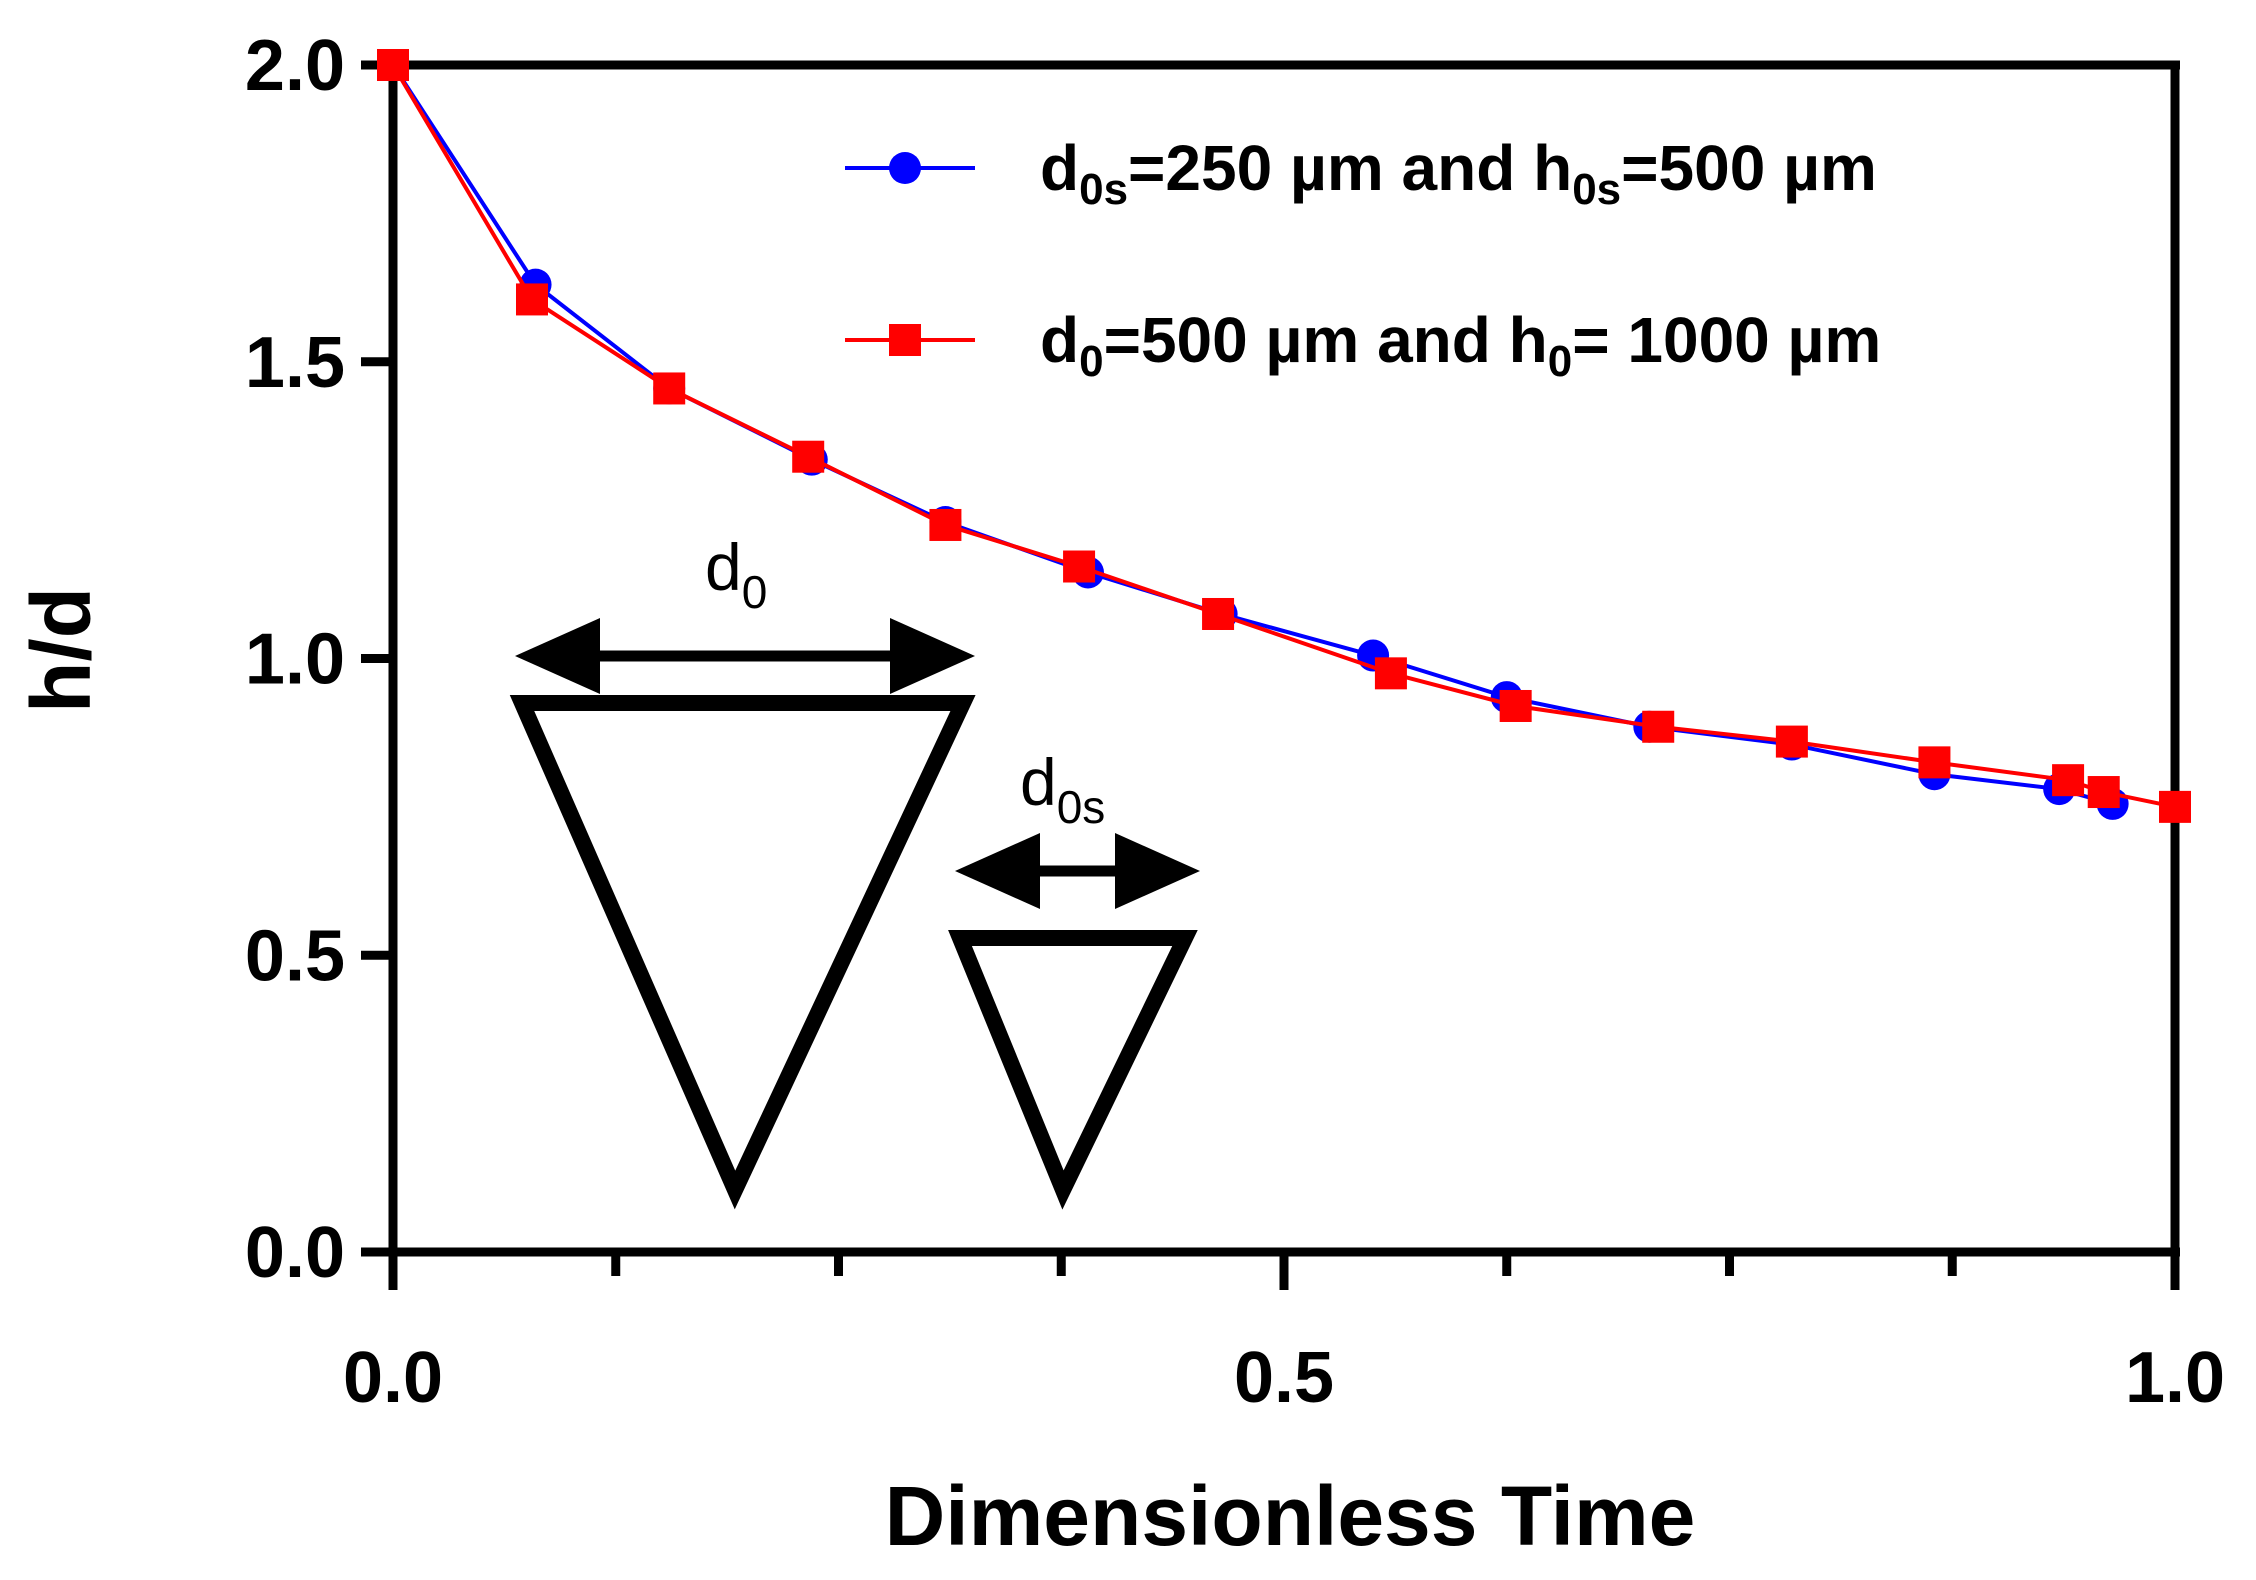  What do you see at coordinates (745, 656) in the screenshot?
I see `large-width-arrow` at bounding box center [745, 656].